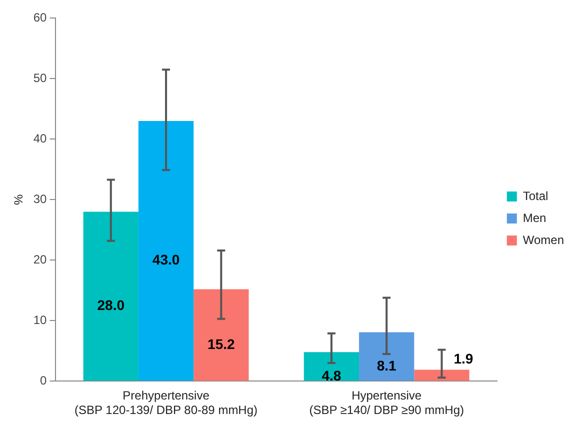  What do you see at coordinates (332, 375) in the screenshot?
I see `data-label: 4.8` at bounding box center [332, 375].